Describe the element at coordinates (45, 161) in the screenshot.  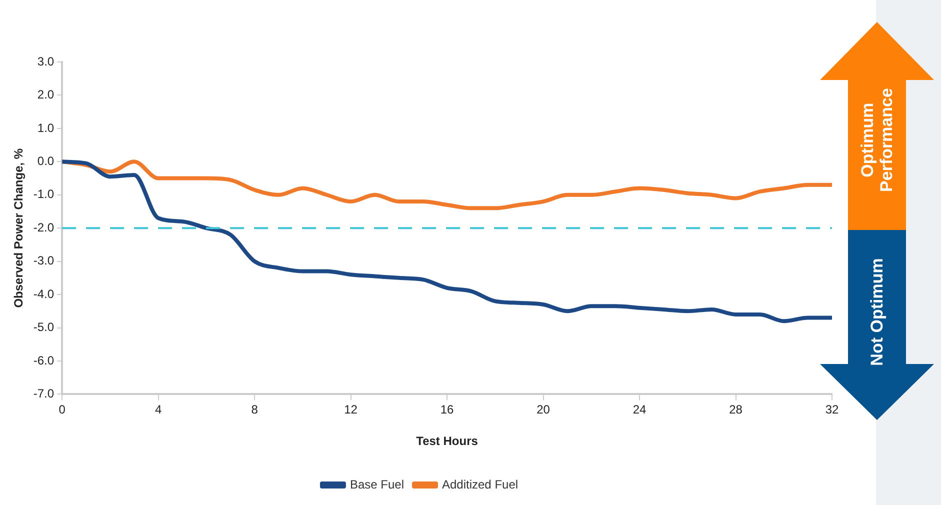
I see `y-tick-label: 0.0` at that location.